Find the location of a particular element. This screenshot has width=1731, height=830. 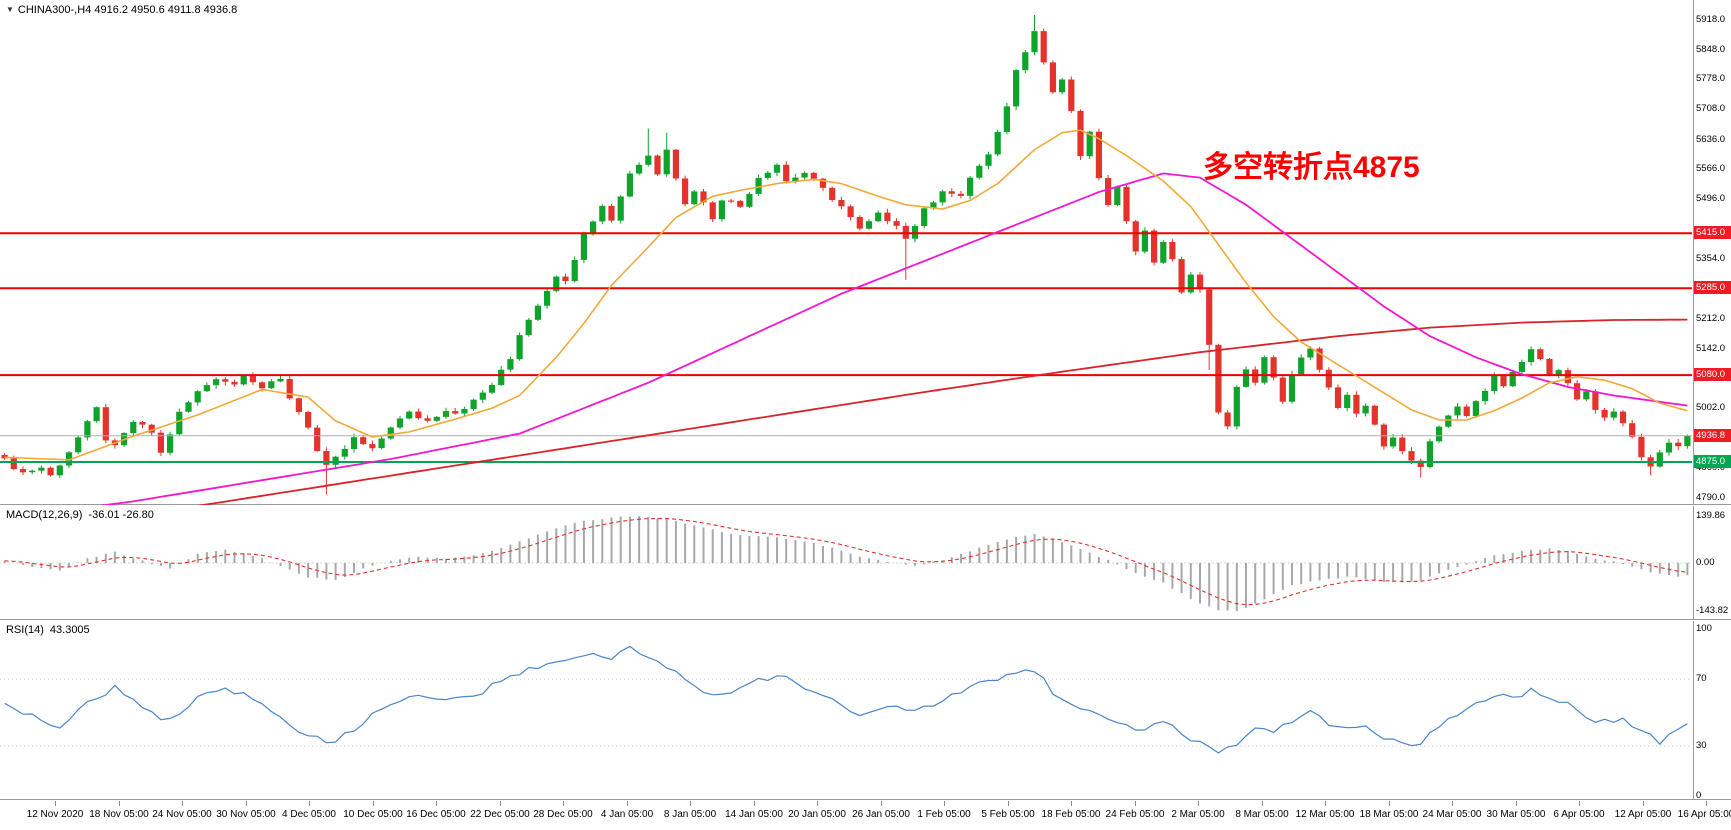

rsi-line is located at coordinates (846, 699).